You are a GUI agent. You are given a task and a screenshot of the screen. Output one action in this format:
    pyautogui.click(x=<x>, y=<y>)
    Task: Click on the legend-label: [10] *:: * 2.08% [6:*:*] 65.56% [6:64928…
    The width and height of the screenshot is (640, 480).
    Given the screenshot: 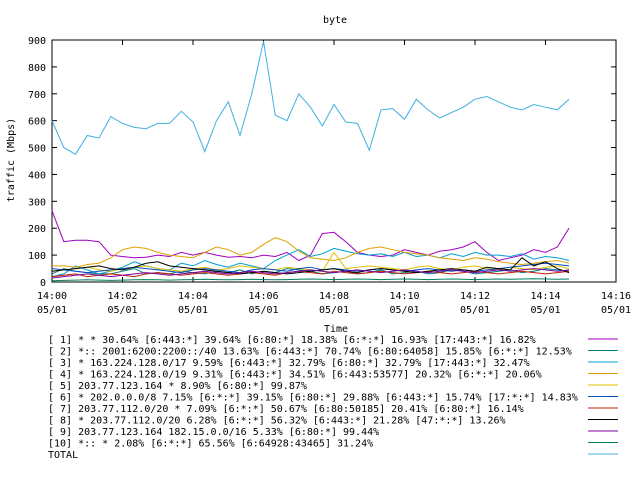 What is the action you would take?
    pyautogui.click(x=210, y=444)
    